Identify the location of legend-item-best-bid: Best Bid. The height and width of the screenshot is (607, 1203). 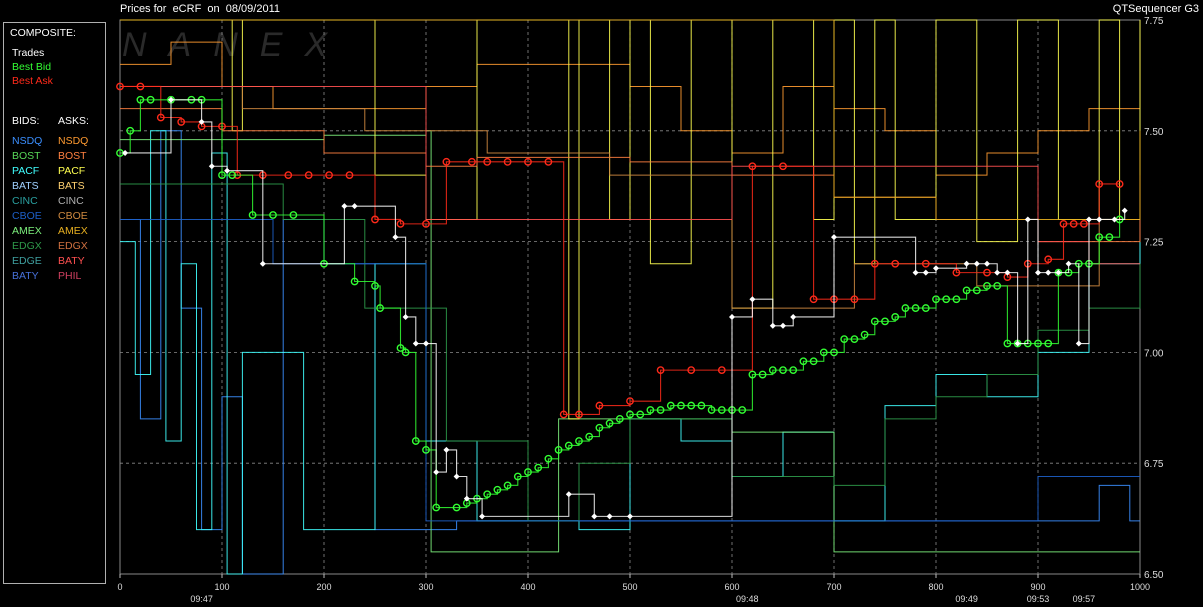
(32, 67).